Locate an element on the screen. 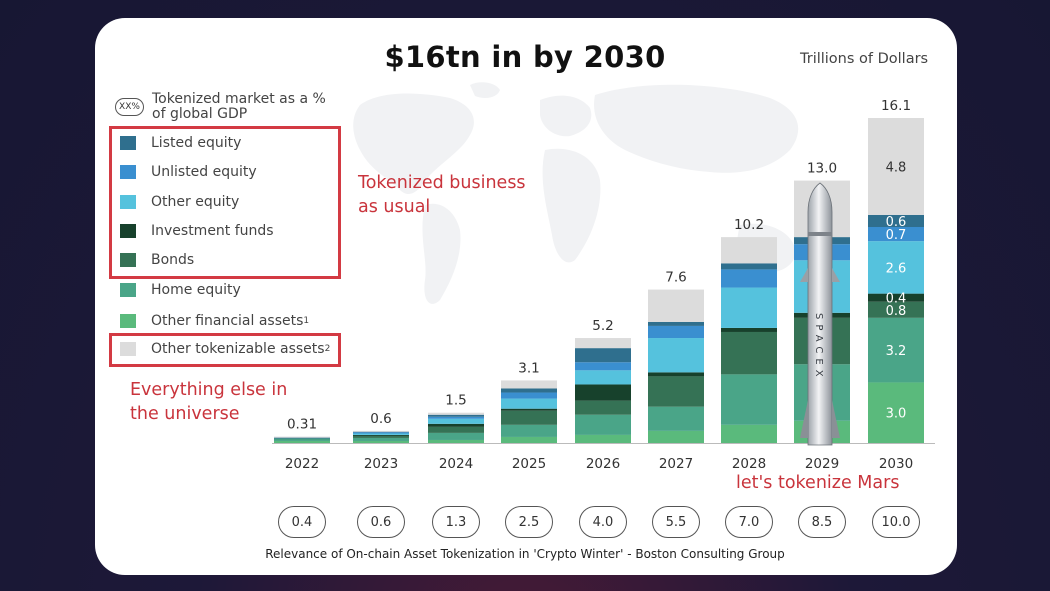 Image resolution: width=1050 pixels, height=591 pixels. legend-item-other-tokenizable-assets: Other tokenizable assets 2 is located at coordinates (225, 349).